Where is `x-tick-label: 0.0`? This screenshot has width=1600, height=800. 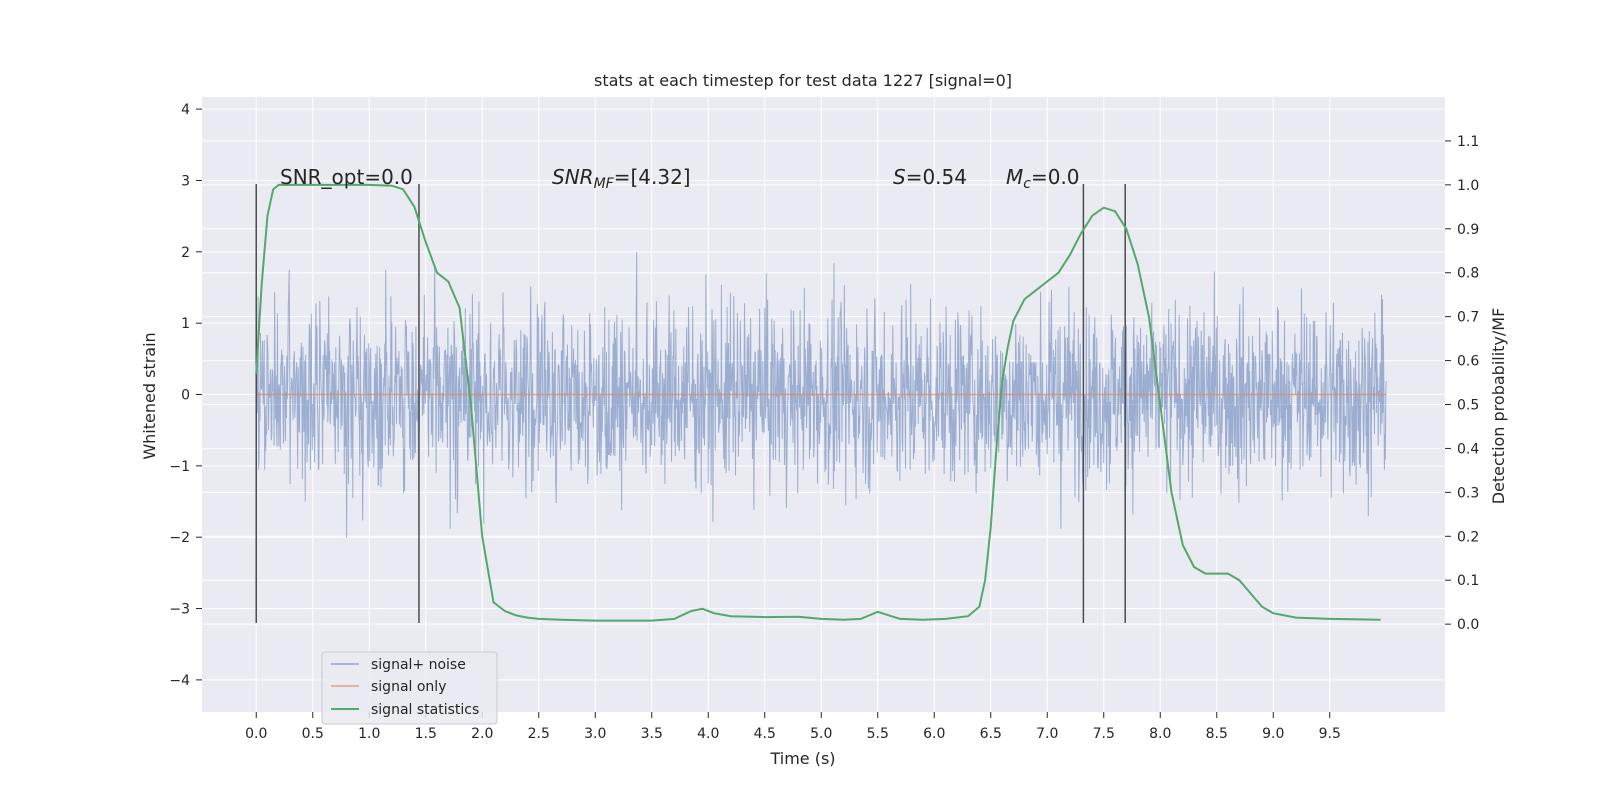
x-tick-label: 0.0 is located at coordinates (256, 734).